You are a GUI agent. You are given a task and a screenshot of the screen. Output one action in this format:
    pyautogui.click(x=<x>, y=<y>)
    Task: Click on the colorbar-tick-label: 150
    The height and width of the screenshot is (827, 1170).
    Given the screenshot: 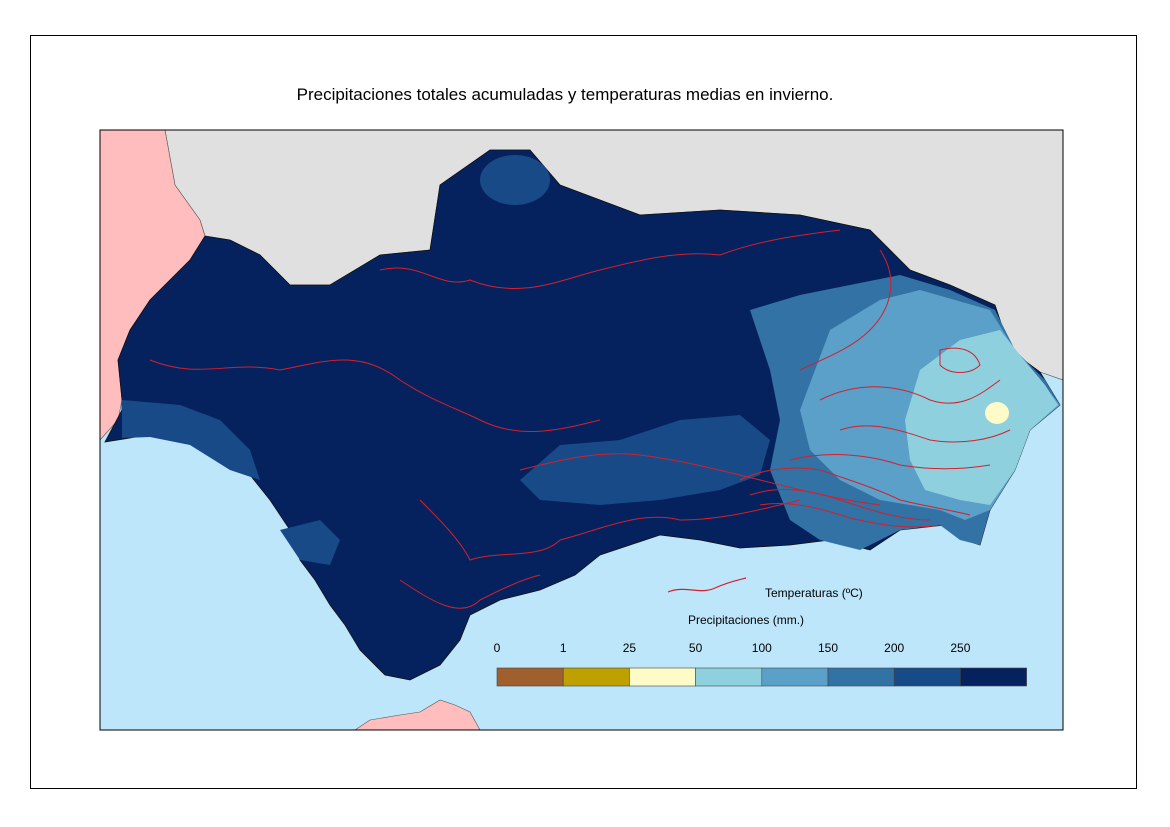 What is the action you would take?
    pyautogui.click(x=828, y=648)
    